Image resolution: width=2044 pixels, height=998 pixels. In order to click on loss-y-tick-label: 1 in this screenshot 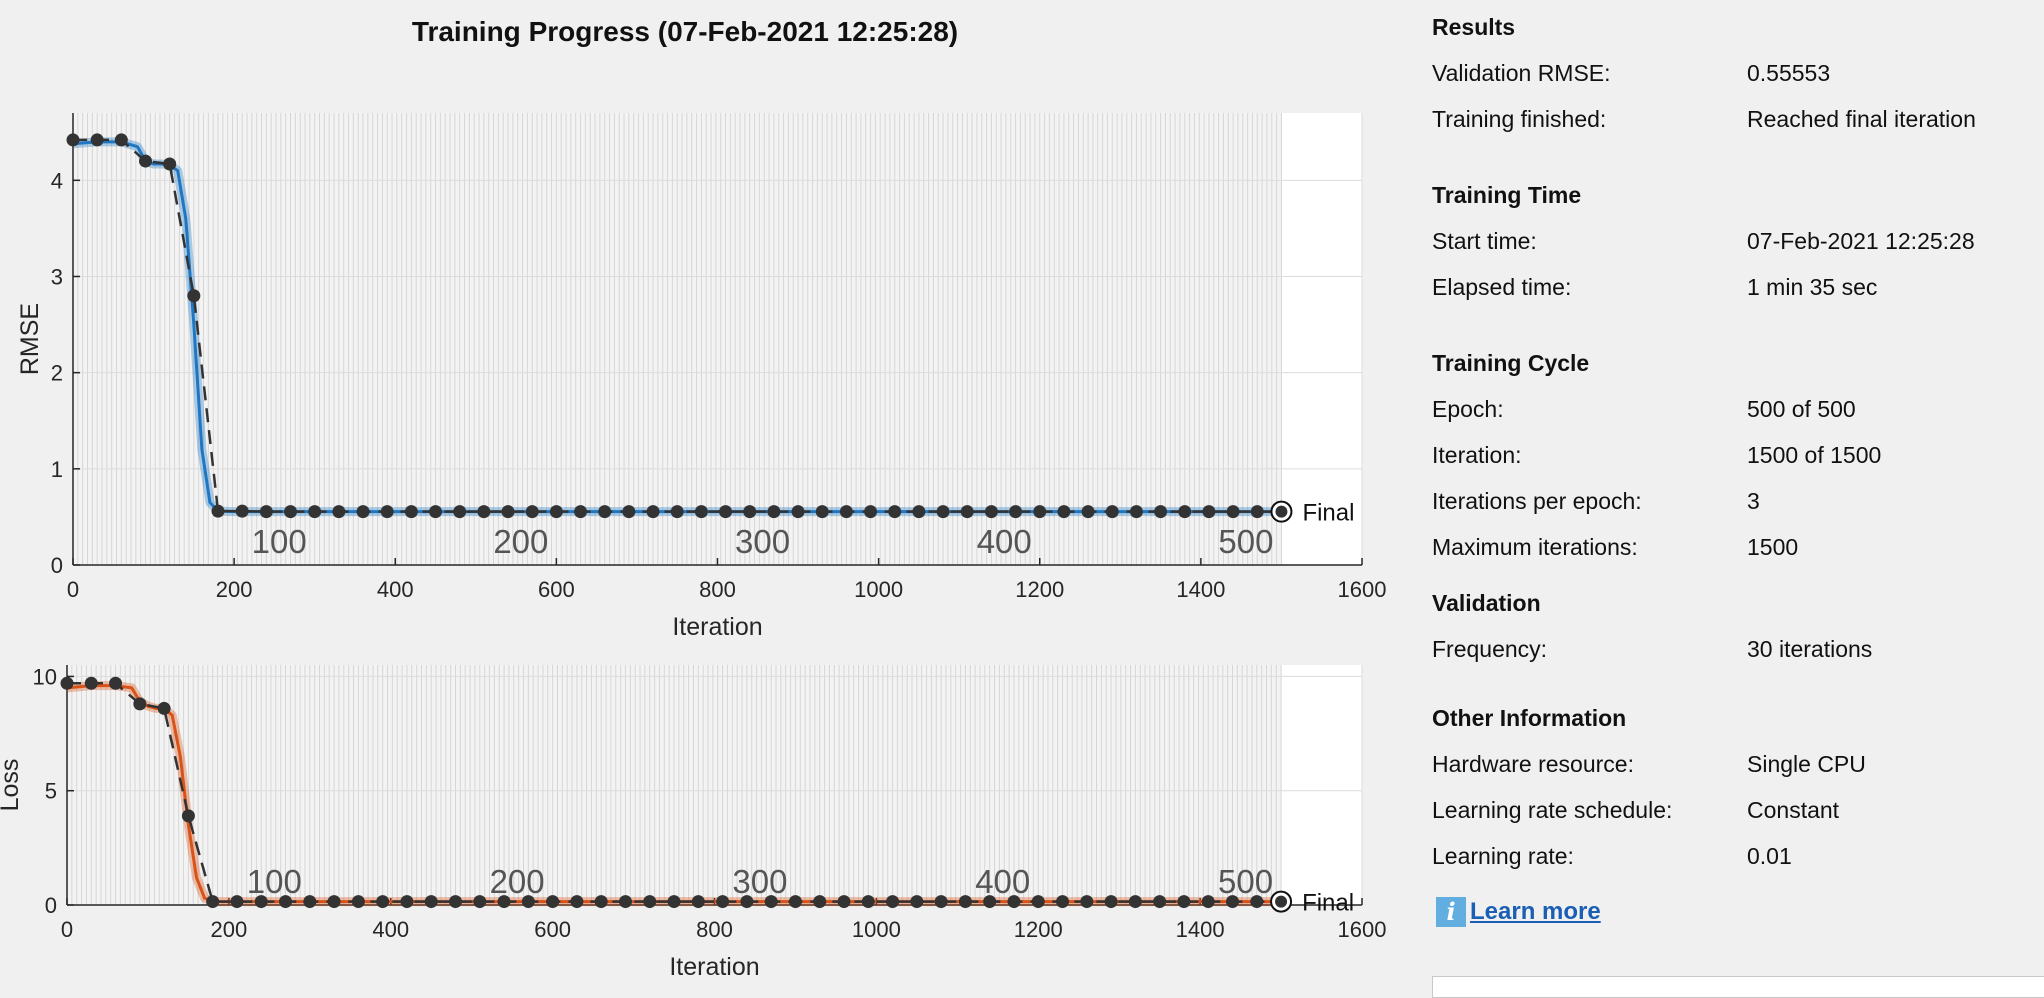, I will do `click(57, 469)`.